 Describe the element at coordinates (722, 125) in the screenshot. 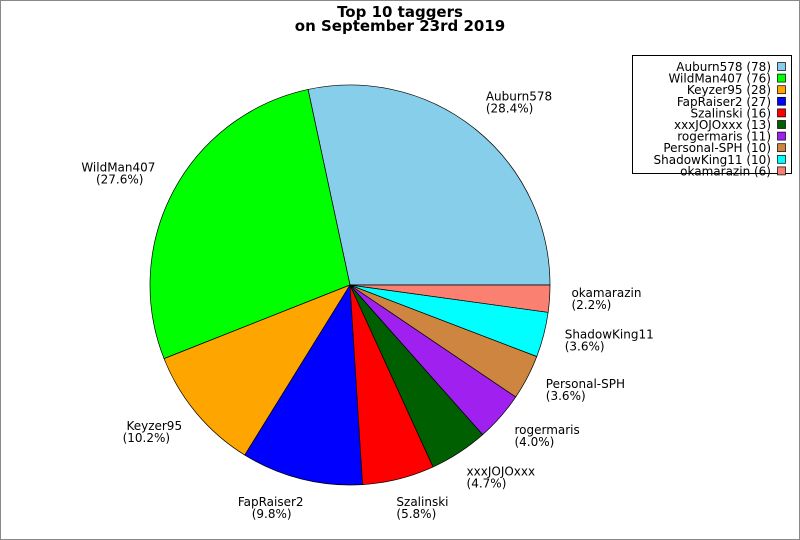

I see `legend-label: xxxJOJOxxx (13)` at that location.